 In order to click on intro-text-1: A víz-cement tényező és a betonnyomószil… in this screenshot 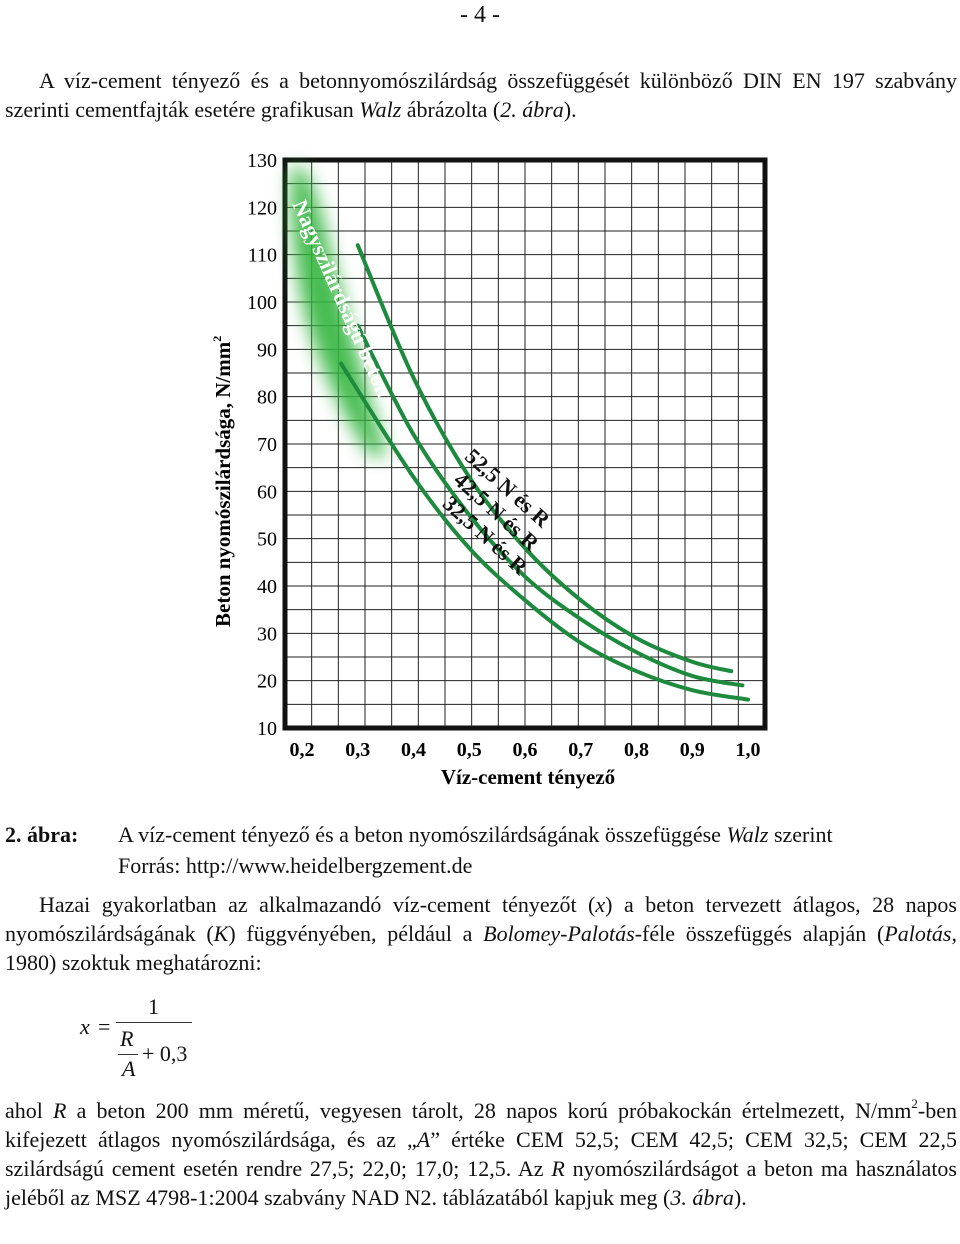, I will do `click(481, 95)`.